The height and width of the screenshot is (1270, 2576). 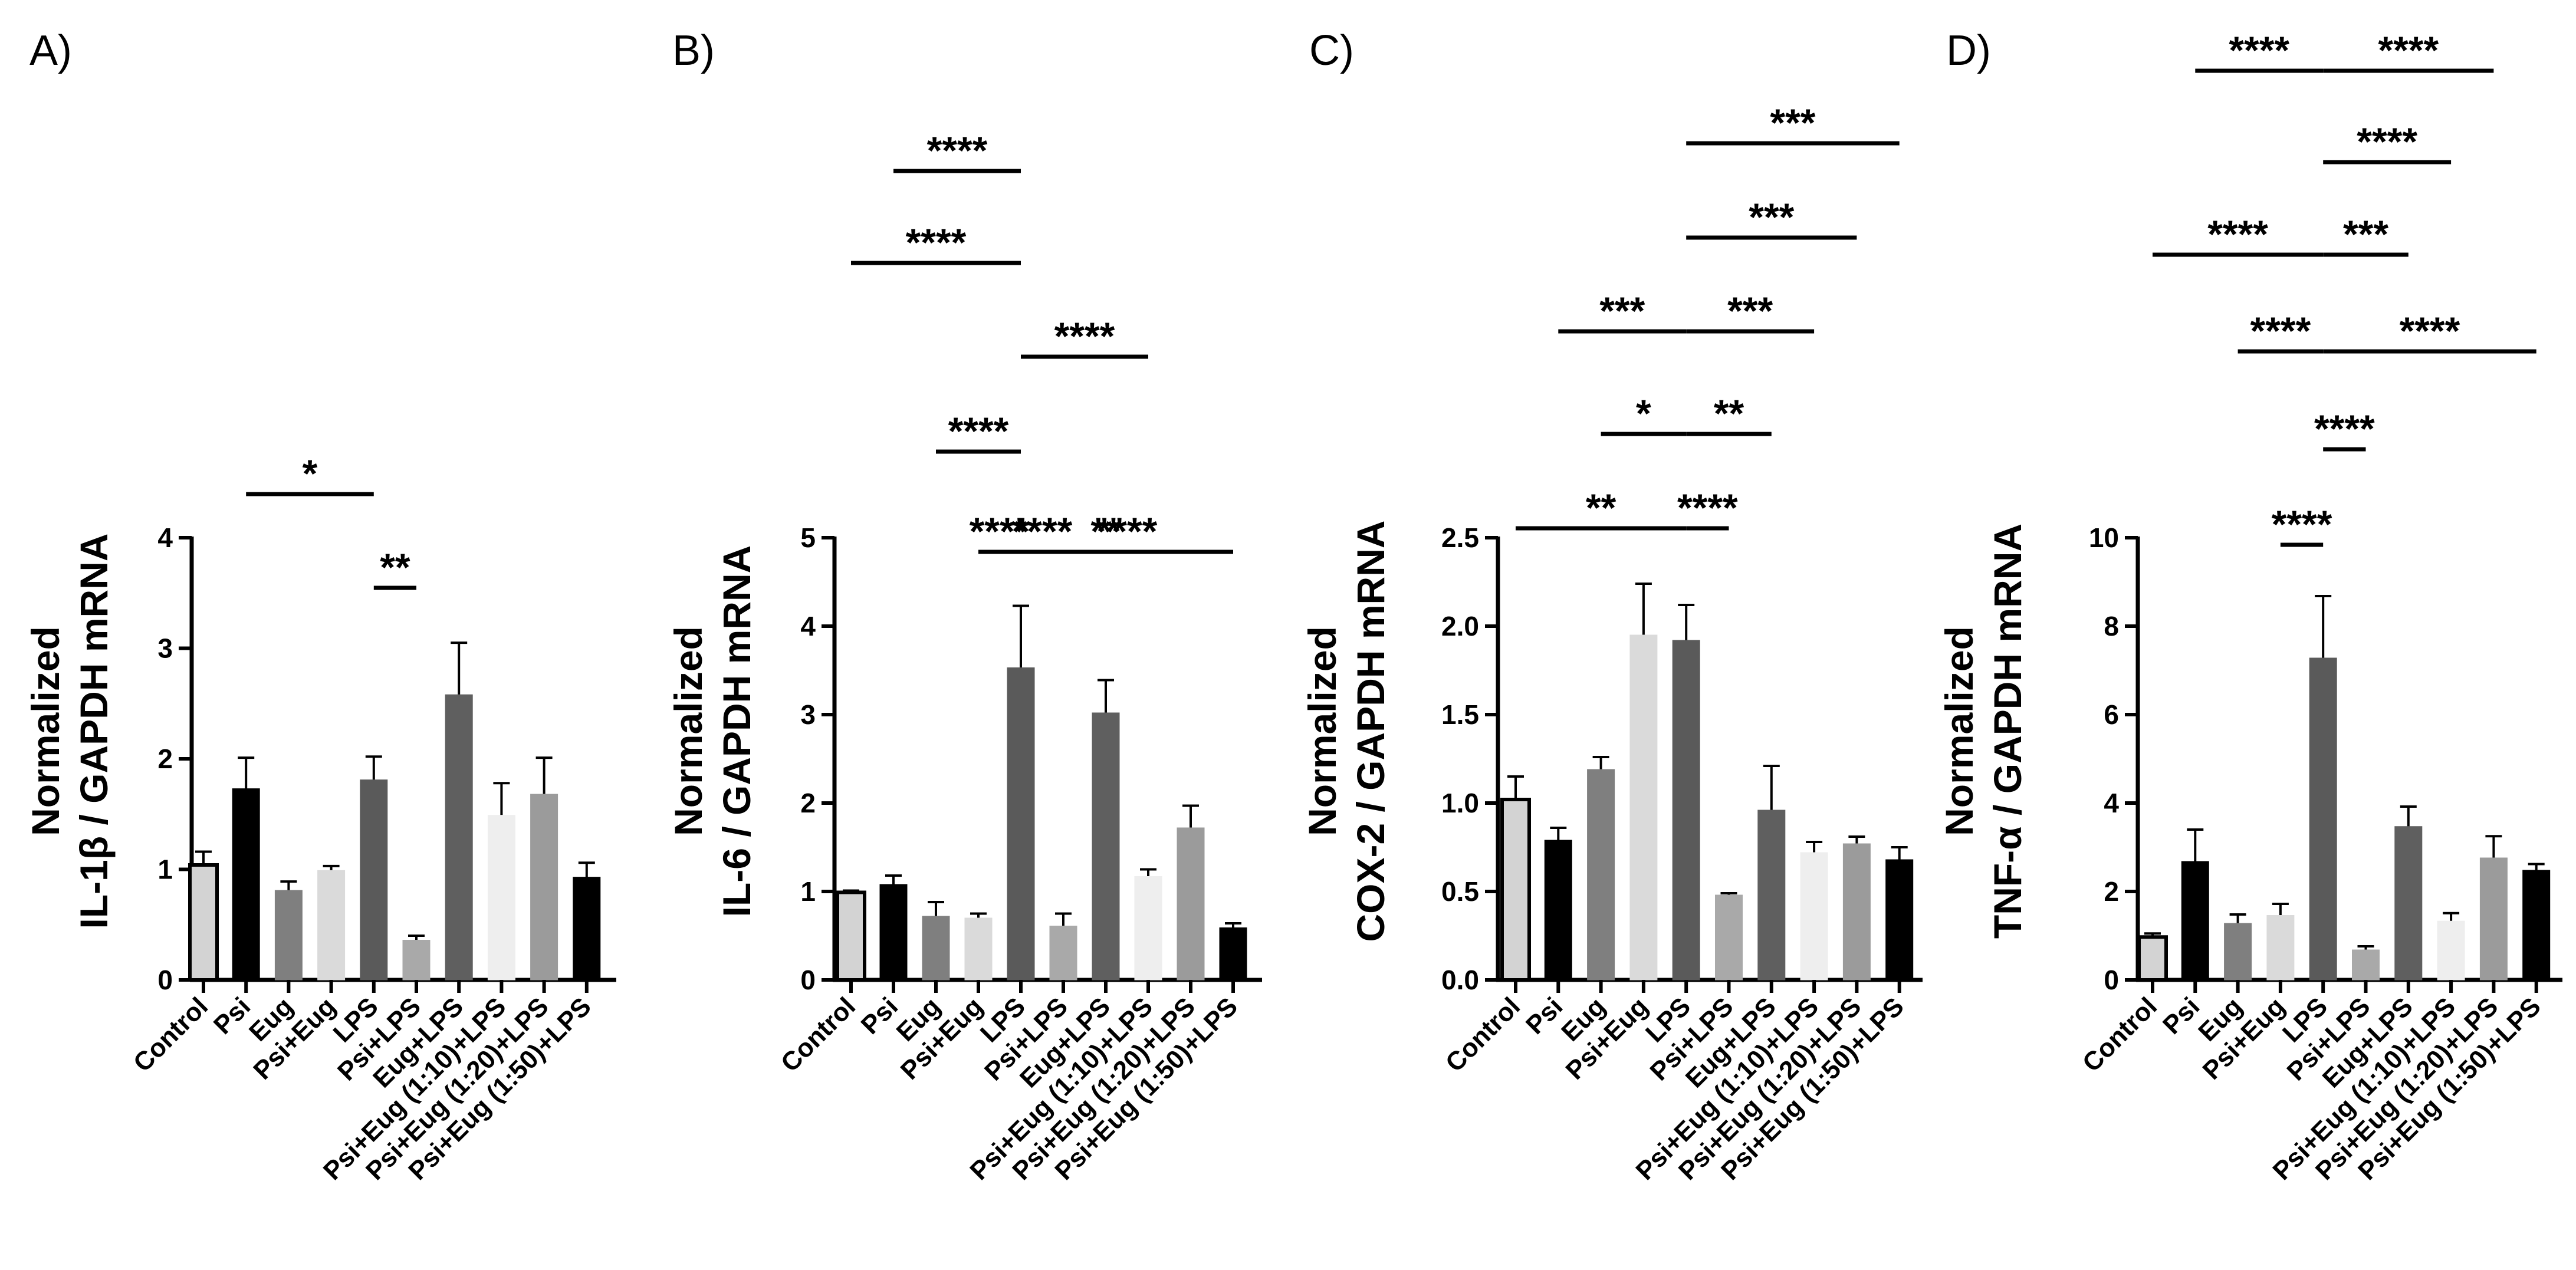 What do you see at coordinates (2111, 714) in the screenshot?
I see `y-tick-label: 6` at bounding box center [2111, 714].